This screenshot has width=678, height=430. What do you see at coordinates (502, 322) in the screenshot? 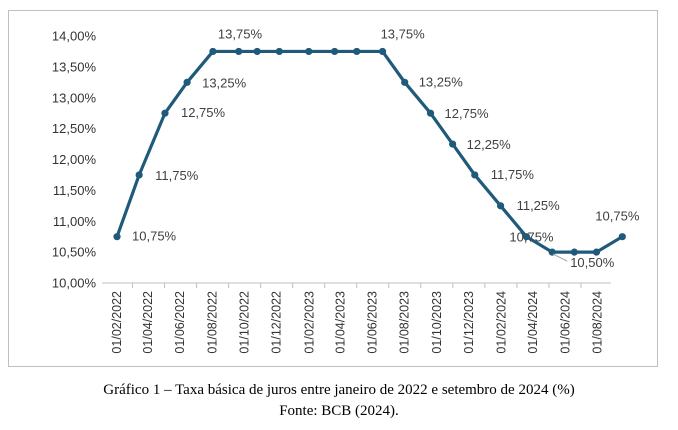
I see `x-tick-label: 01/02/2024` at bounding box center [502, 322].